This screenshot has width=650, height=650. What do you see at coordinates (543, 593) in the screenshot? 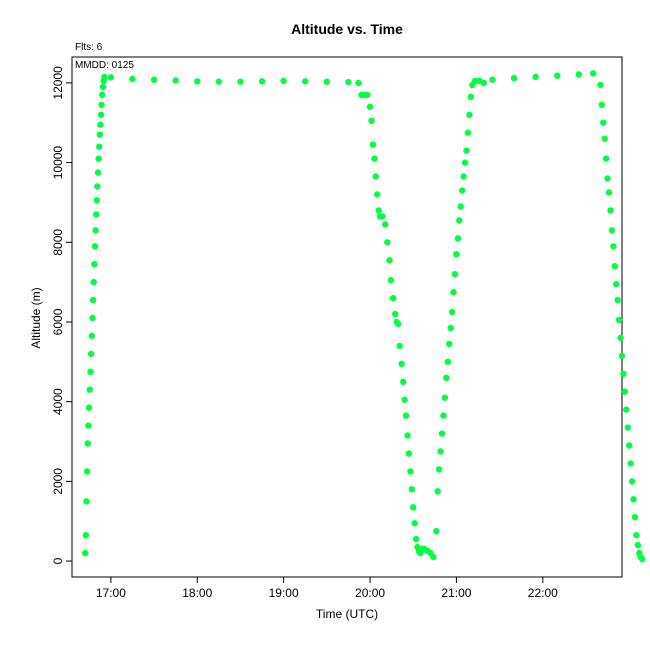
I see `x-tick-label: 22:00` at bounding box center [543, 593].